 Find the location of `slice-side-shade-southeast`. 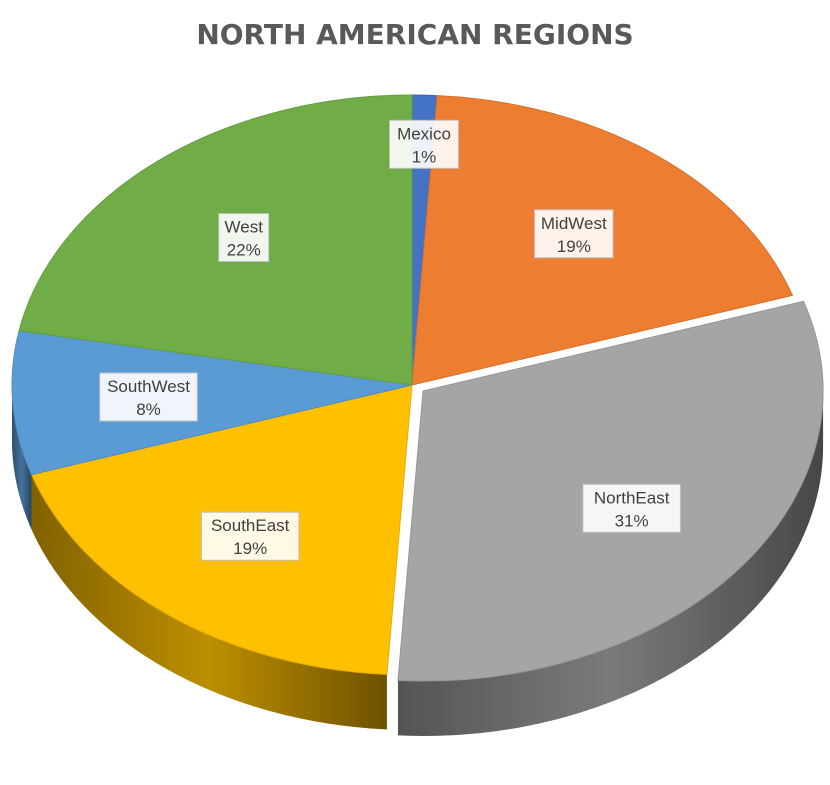

slice-side-shade-southeast is located at coordinates (209, 602).